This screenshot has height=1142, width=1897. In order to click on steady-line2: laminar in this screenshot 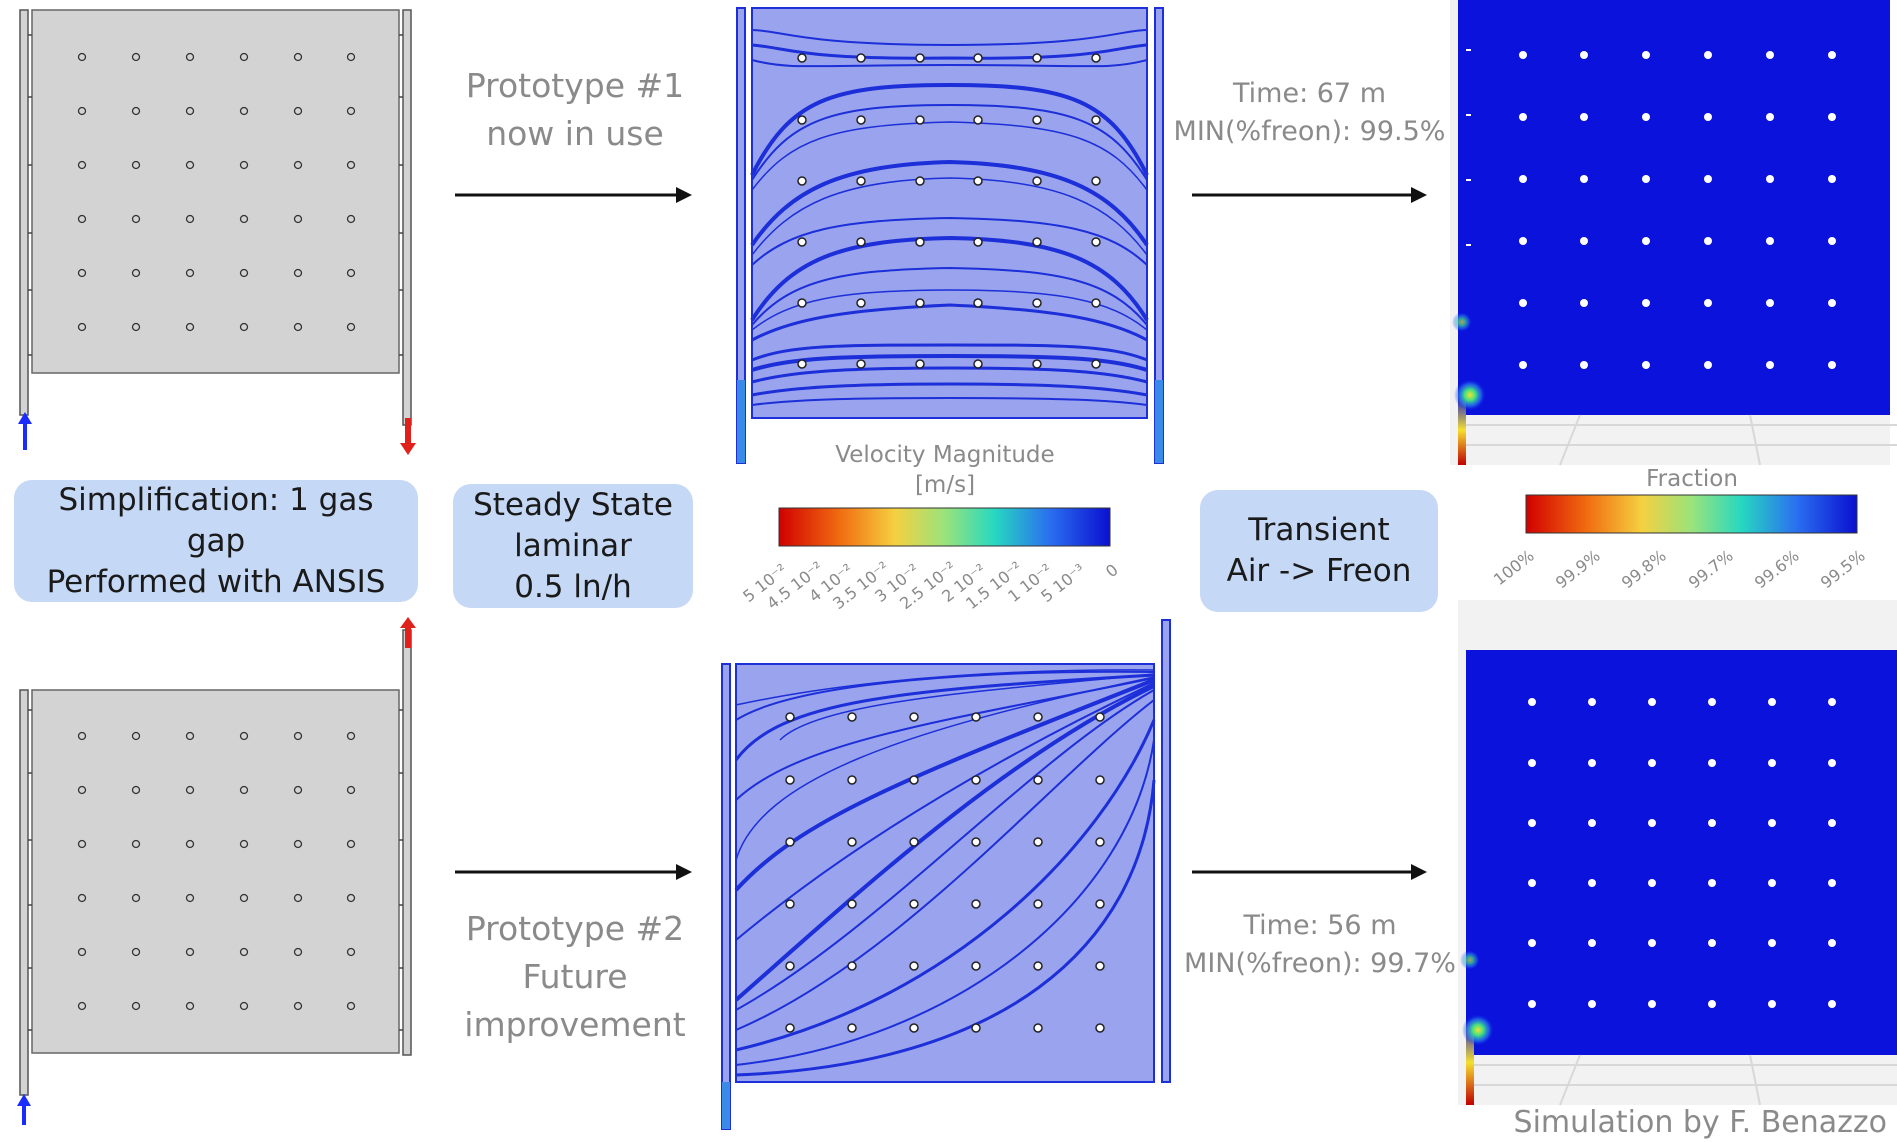, I will do `click(573, 545)`.